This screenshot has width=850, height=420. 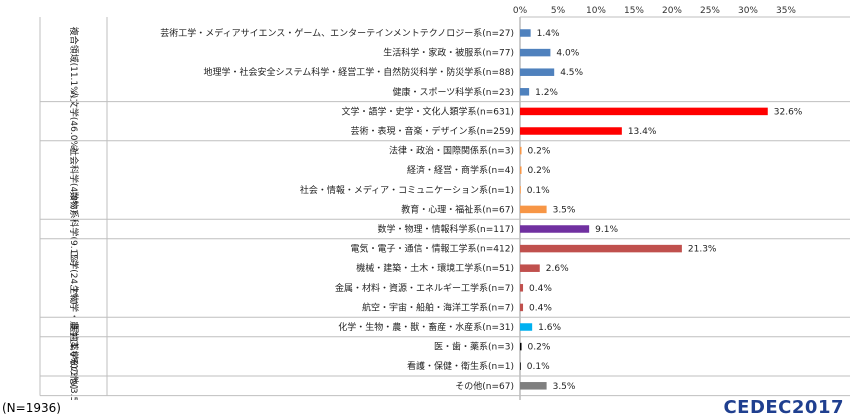 I want to click on group-label: その他(3.5%), so click(x=74, y=378).